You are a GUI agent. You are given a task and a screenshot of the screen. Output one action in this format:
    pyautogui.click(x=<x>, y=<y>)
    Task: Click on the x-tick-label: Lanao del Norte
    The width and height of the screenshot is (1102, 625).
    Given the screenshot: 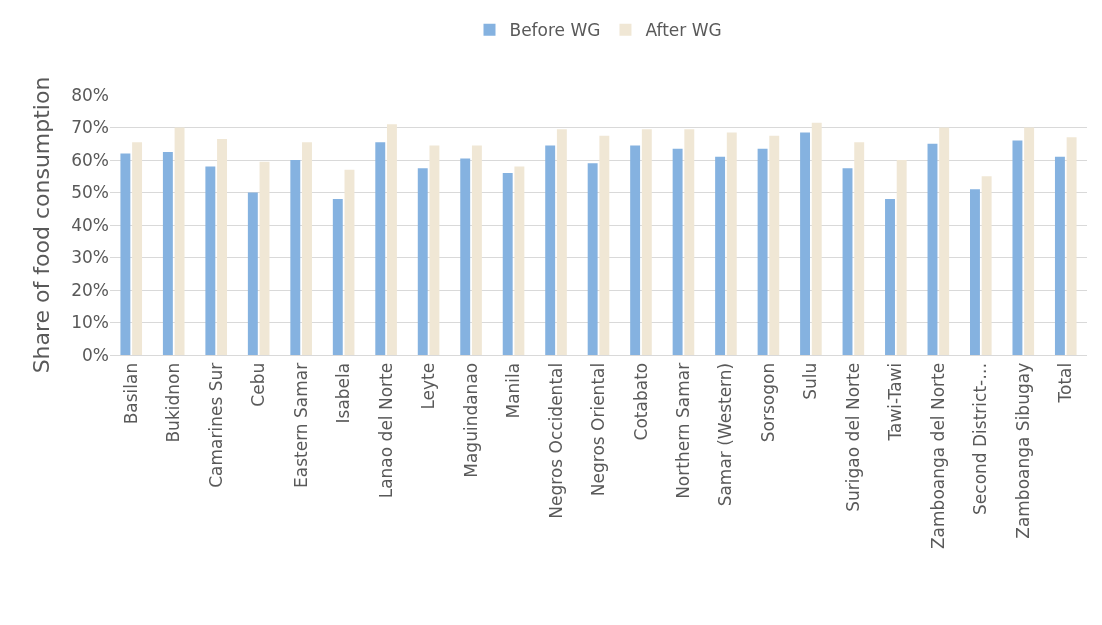 What is the action you would take?
    pyautogui.click(x=385, y=430)
    